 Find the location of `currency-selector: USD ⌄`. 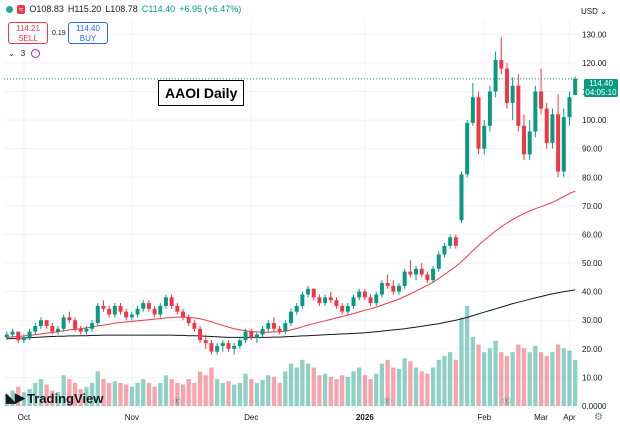

currency-selector: USD ⌄ is located at coordinates (594, 11).